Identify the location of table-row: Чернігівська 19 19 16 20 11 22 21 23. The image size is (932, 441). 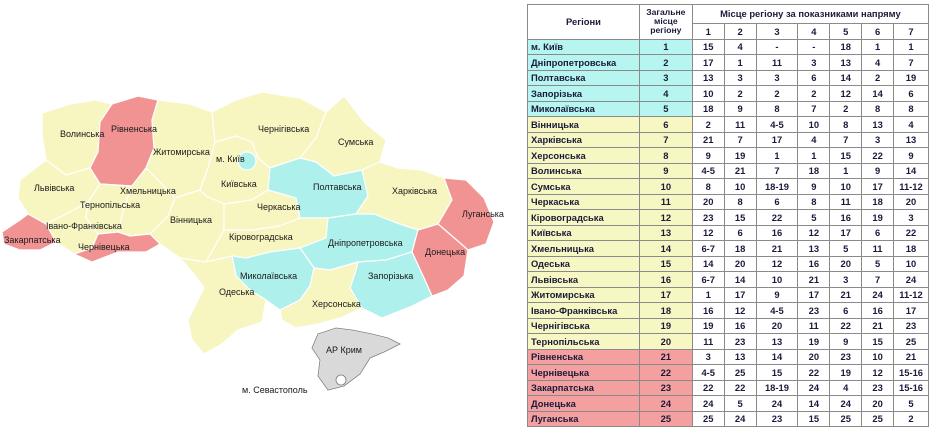
(728, 325).